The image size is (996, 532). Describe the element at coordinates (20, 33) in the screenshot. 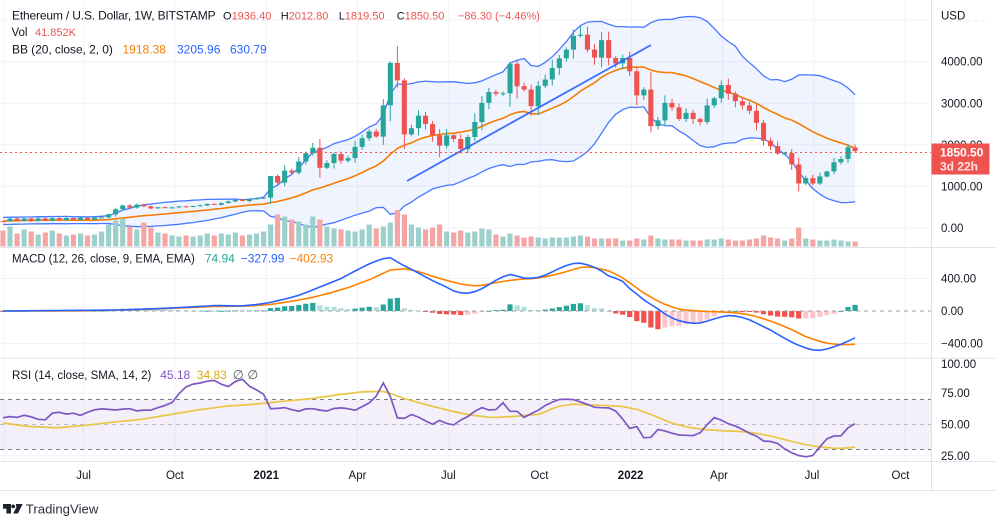

I see `svg-text: Vol` at that location.